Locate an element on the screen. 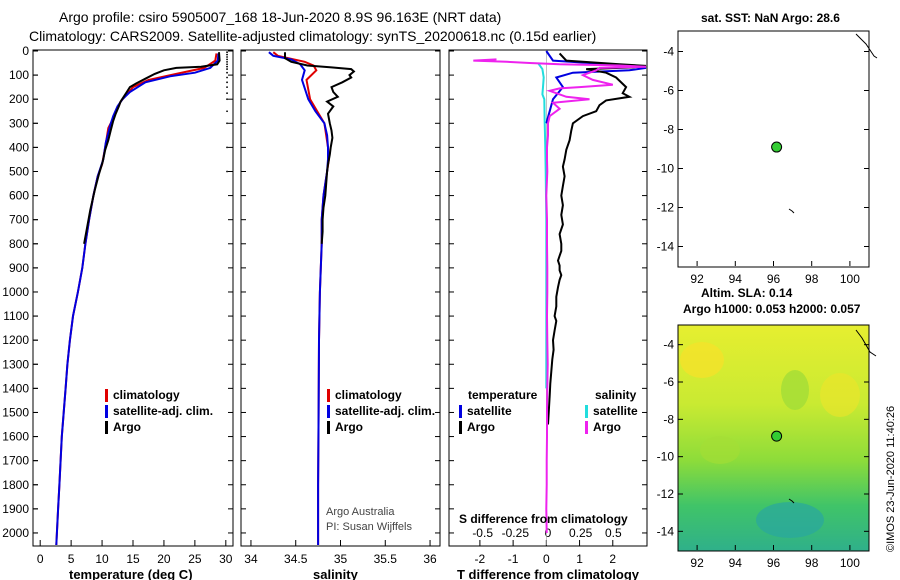 The image size is (900, 580). salinity-plot-area is located at coordinates (312, 298).